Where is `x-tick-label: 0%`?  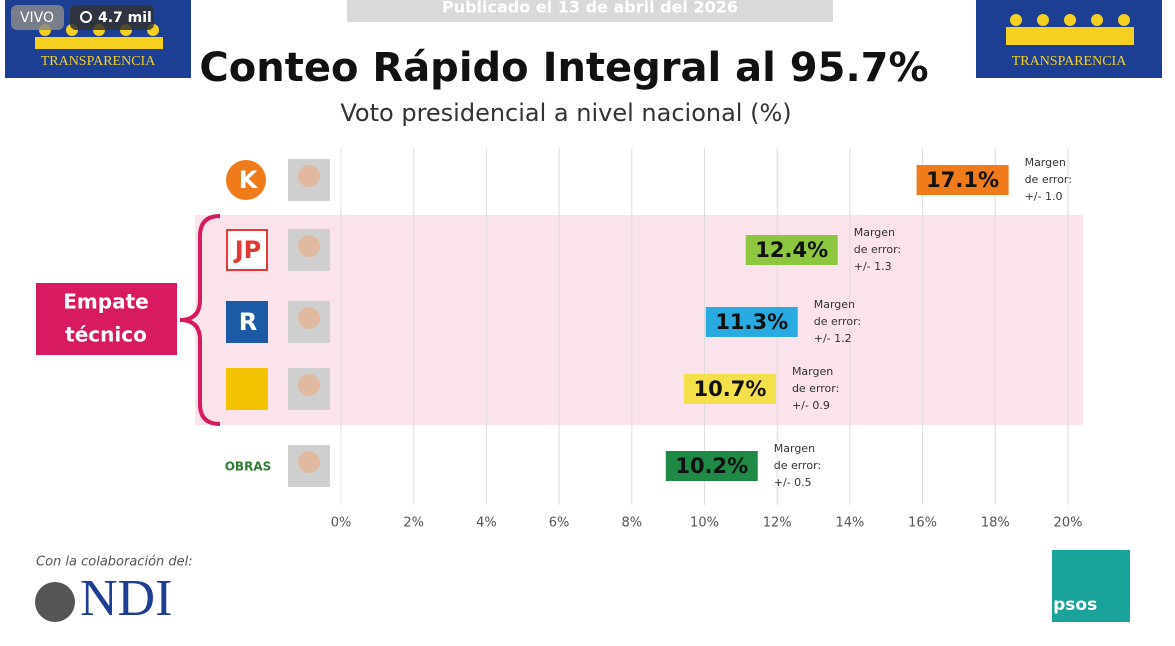
x-tick-label: 0% is located at coordinates (341, 523).